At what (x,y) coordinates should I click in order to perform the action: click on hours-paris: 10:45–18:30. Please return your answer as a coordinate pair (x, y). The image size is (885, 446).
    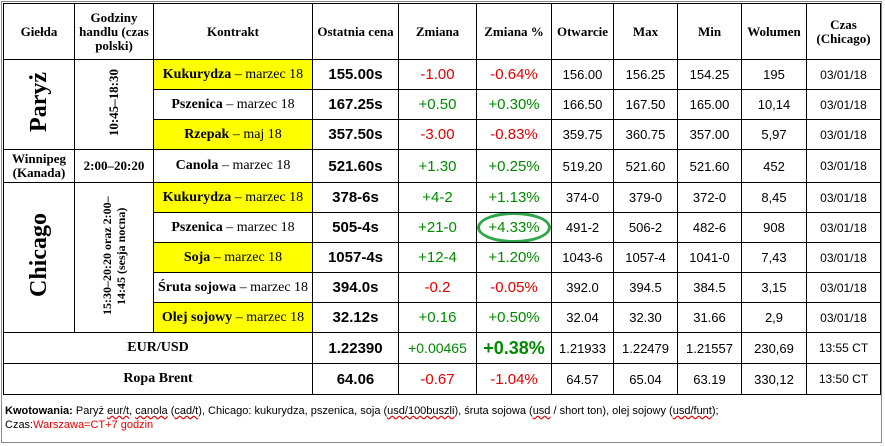
    Looking at the image, I should click on (114, 104).